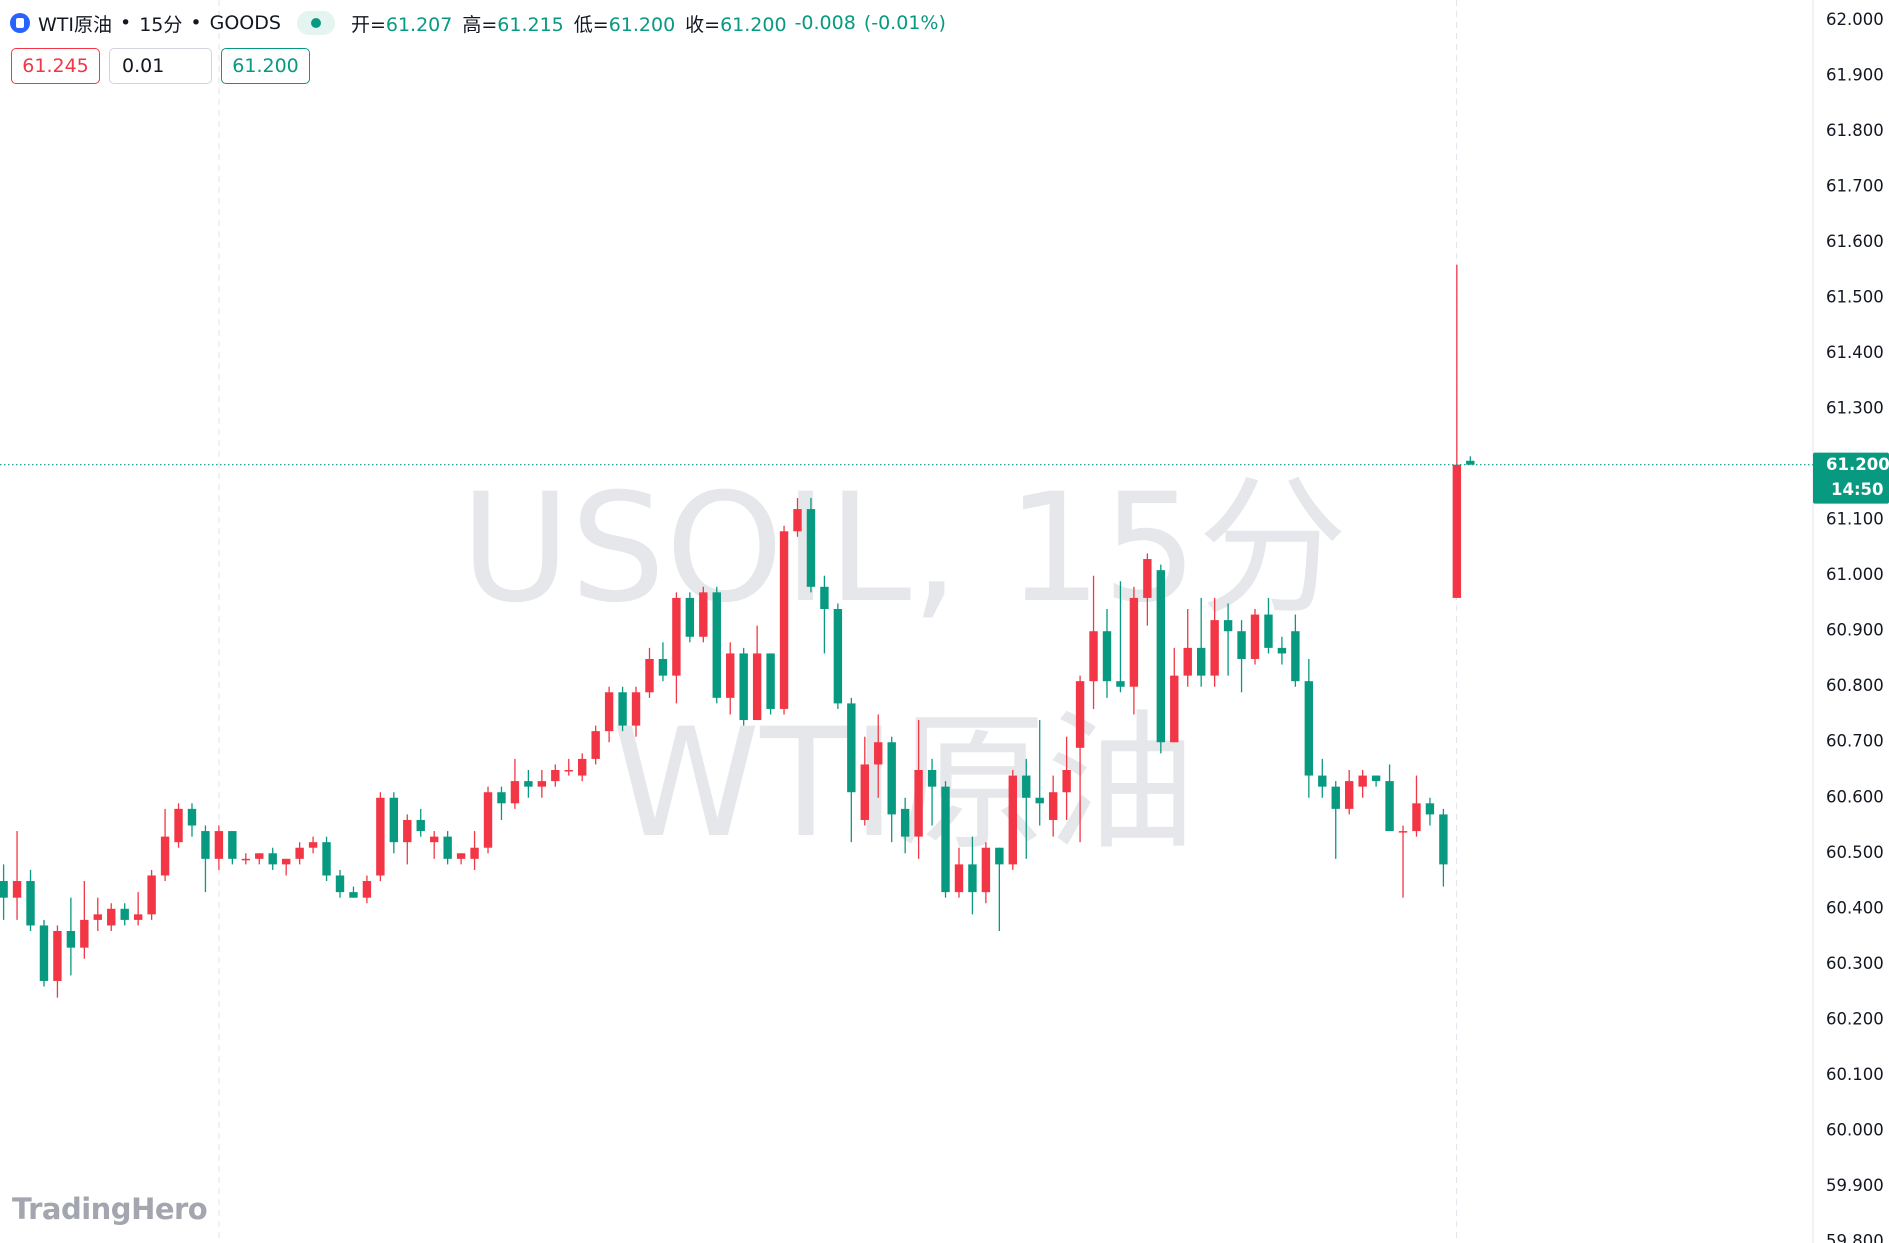  Describe the element at coordinates (265, 66) in the screenshot. I see `buy-button: 61.200` at that location.